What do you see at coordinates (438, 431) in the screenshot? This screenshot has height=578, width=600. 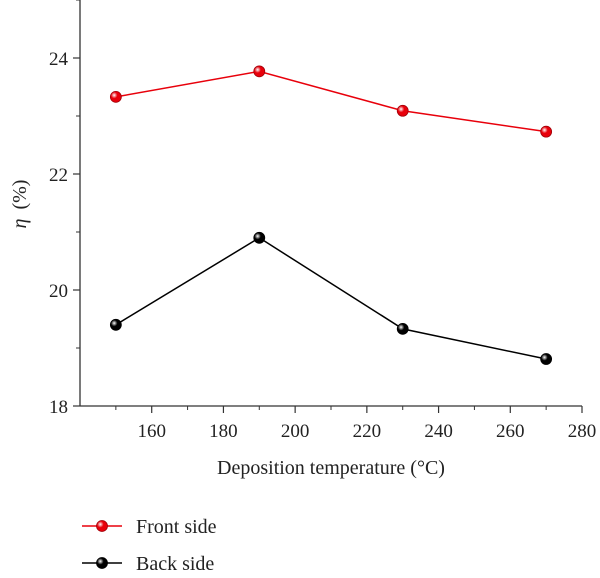 I see `x-tick-label: 240` at bounding box center [438, 431].